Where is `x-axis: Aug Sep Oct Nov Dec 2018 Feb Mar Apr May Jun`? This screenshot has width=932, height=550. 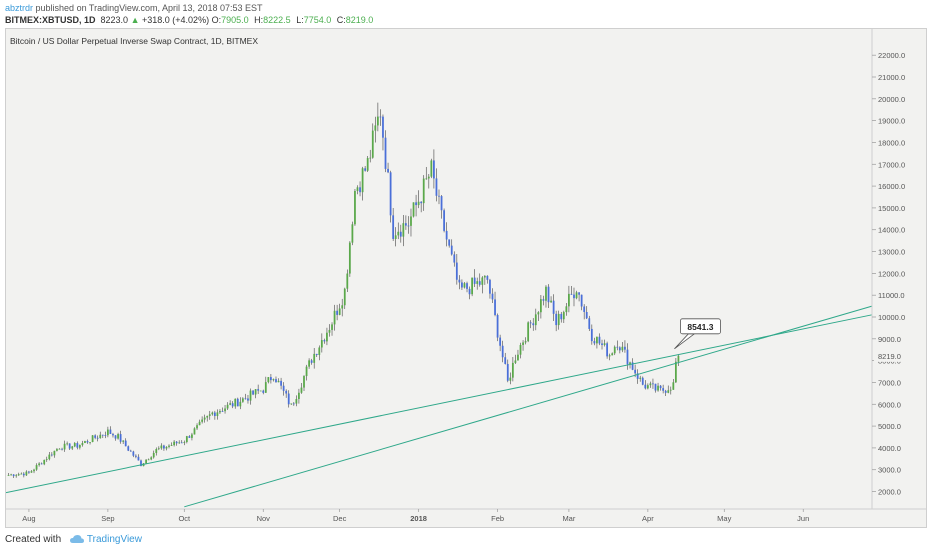
x-axis: Aug Sep Oct Nov Dec 2018 Feb Mar Apr May Jun is located at coordinates (466, 515).